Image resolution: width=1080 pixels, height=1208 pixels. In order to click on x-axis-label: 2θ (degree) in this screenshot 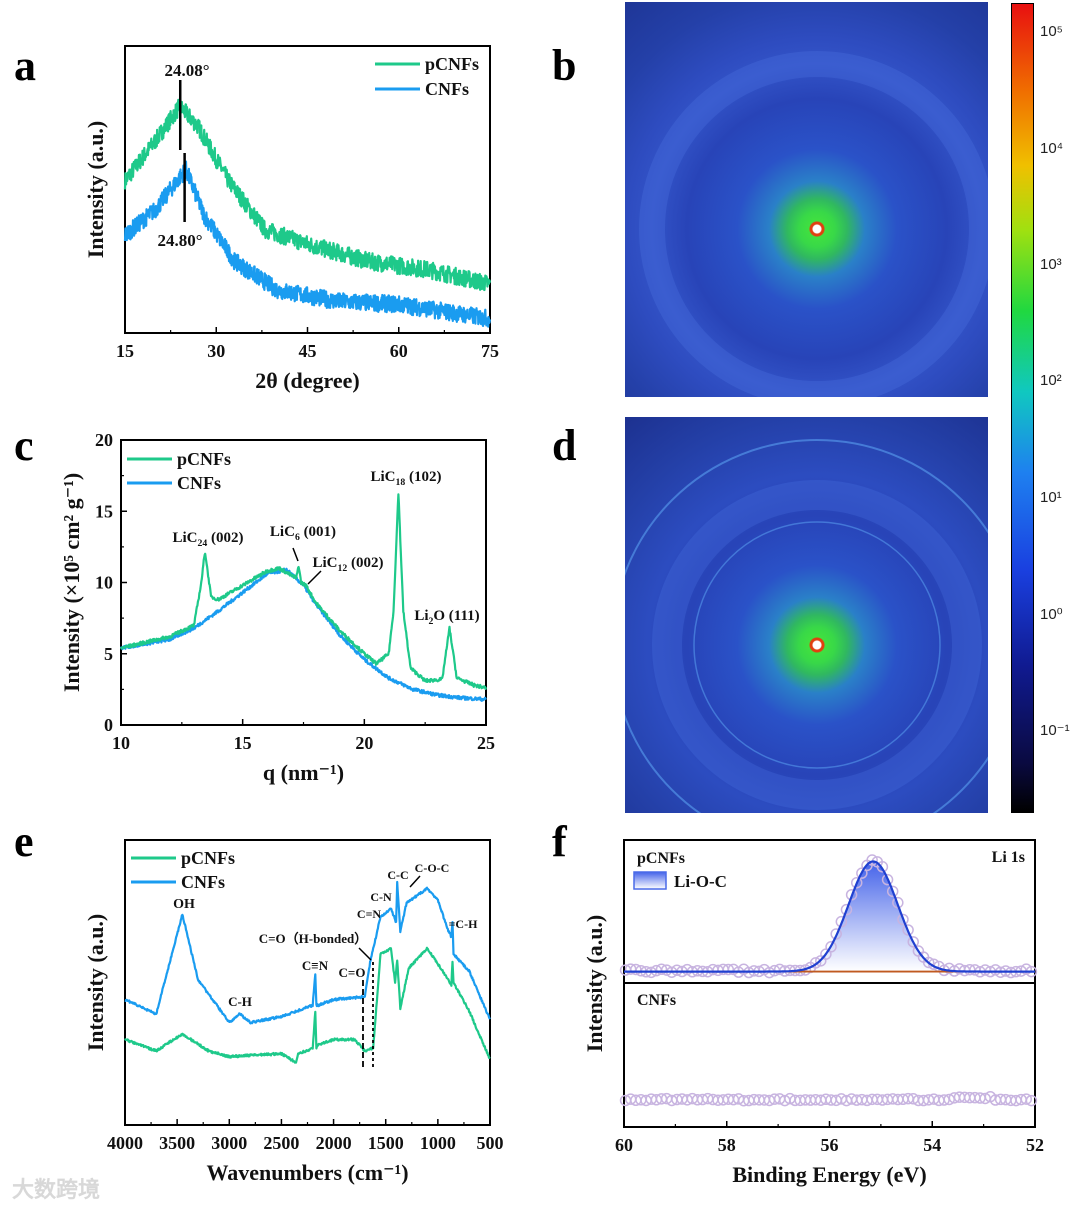, I will do `click(307, 380)`.